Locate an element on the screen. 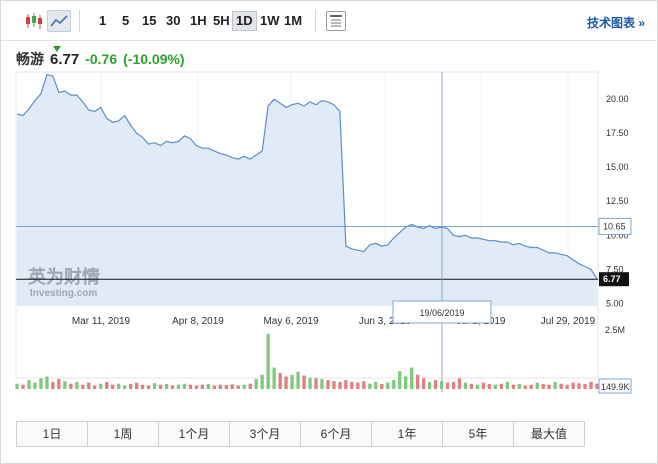 The height and width of the screenshot is (464, 658). last-price: 6.77 is located at coordinates (64, 59).